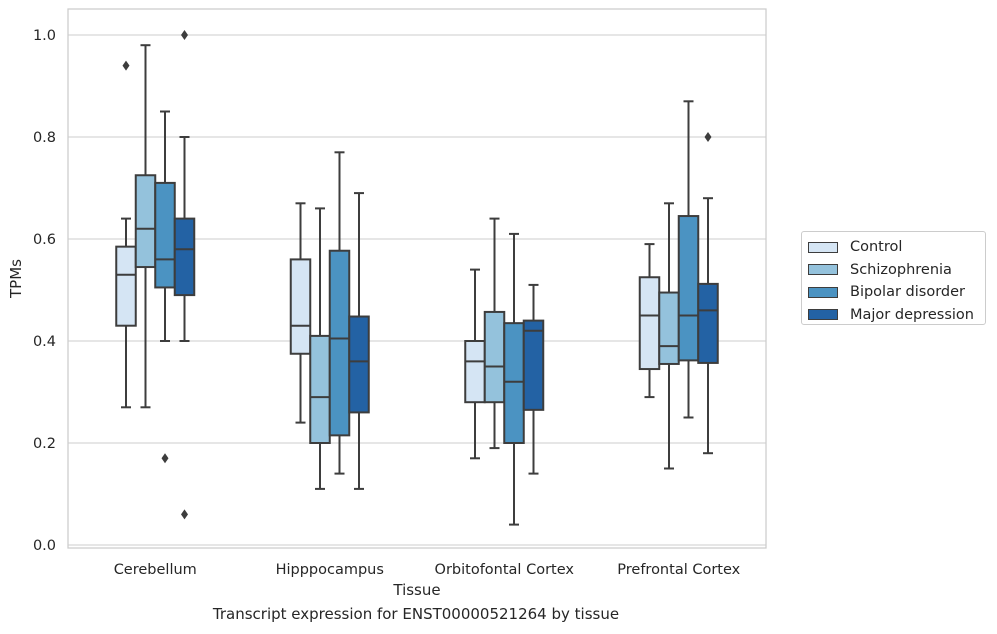  Describe the element at coordinates (126, 65) in the screenshot. I see `outlier-control-cerebellum` at that location.